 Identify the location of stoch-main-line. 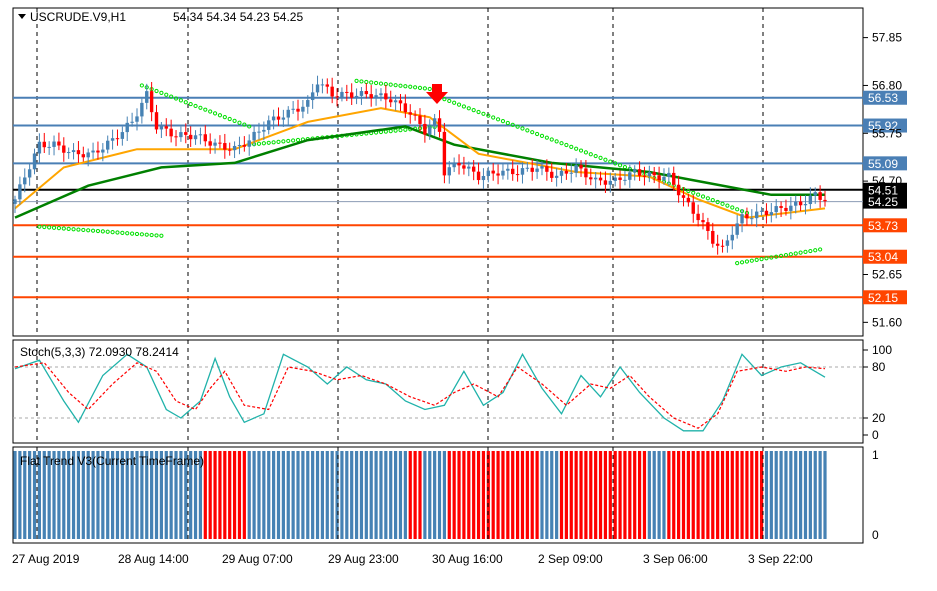
(420, 392).